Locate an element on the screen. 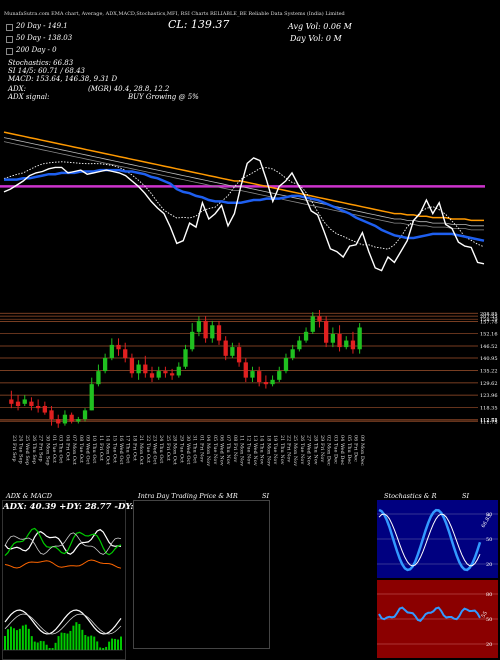 The width and height of the screenshot is (500, 660). date-tick-label: 26 Thu Sep is located at coordinates (34, 449).